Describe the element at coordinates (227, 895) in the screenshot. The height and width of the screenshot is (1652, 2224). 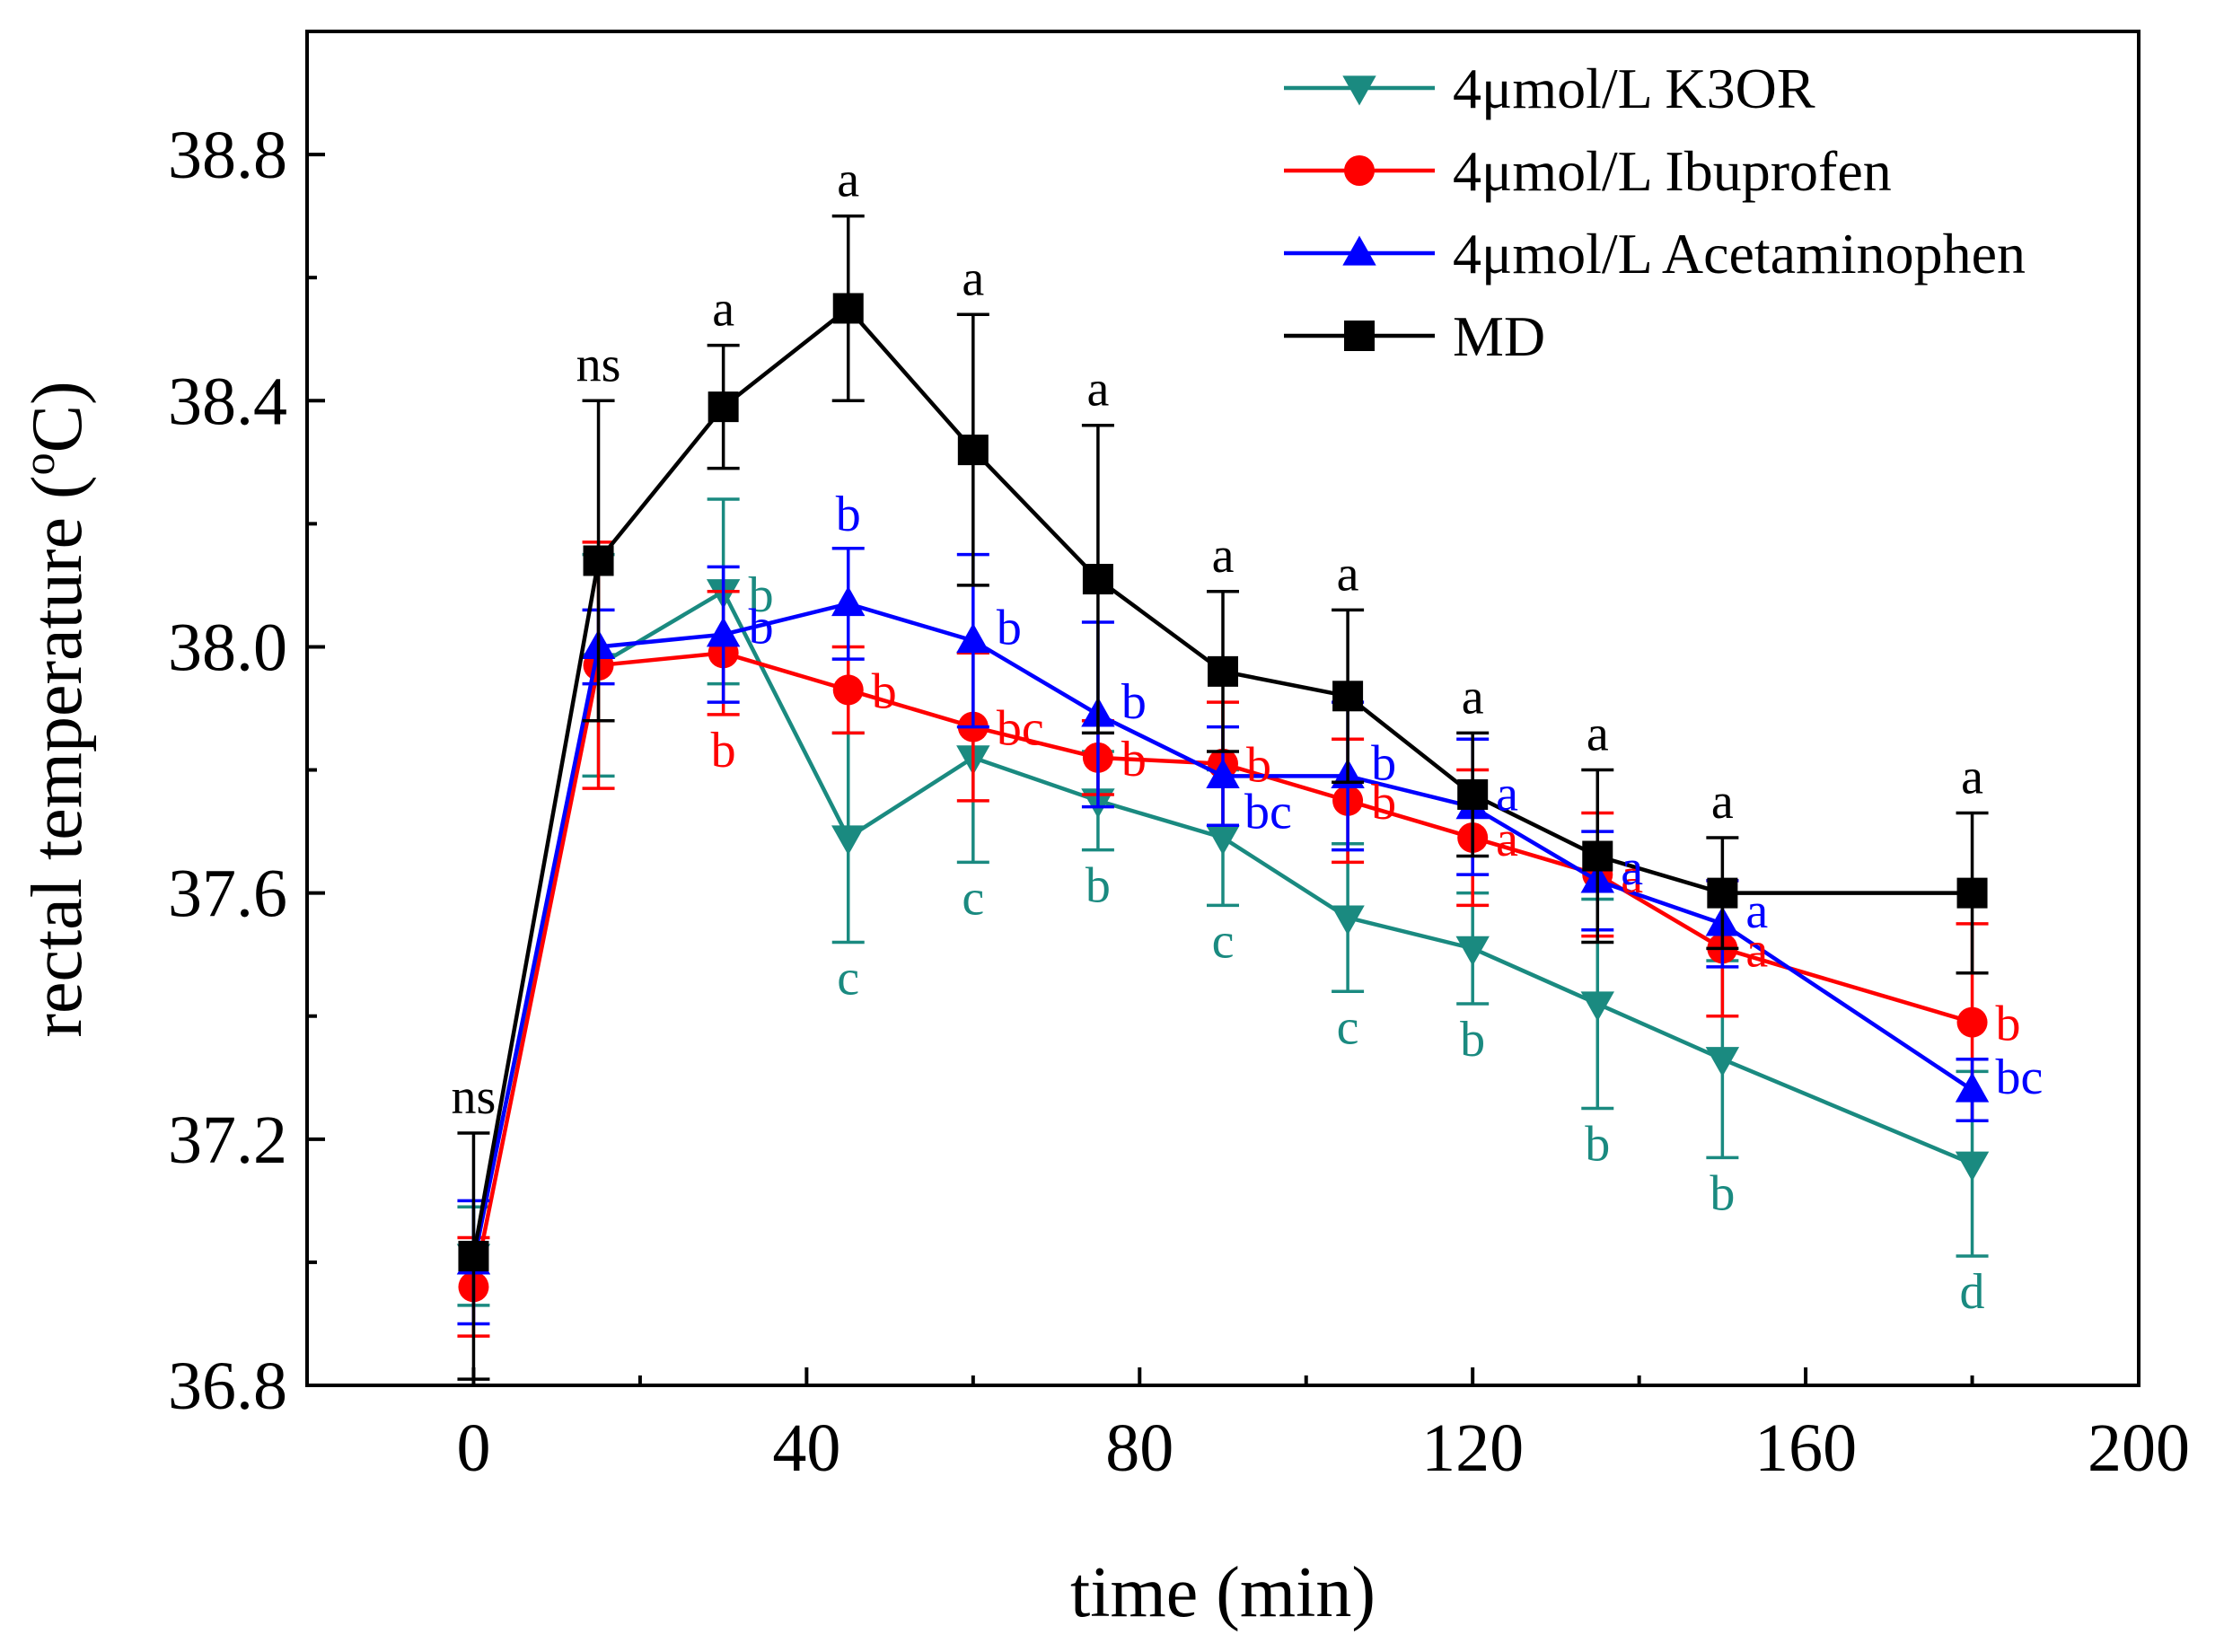
I see `y-tick-label: 37.6` at that location.